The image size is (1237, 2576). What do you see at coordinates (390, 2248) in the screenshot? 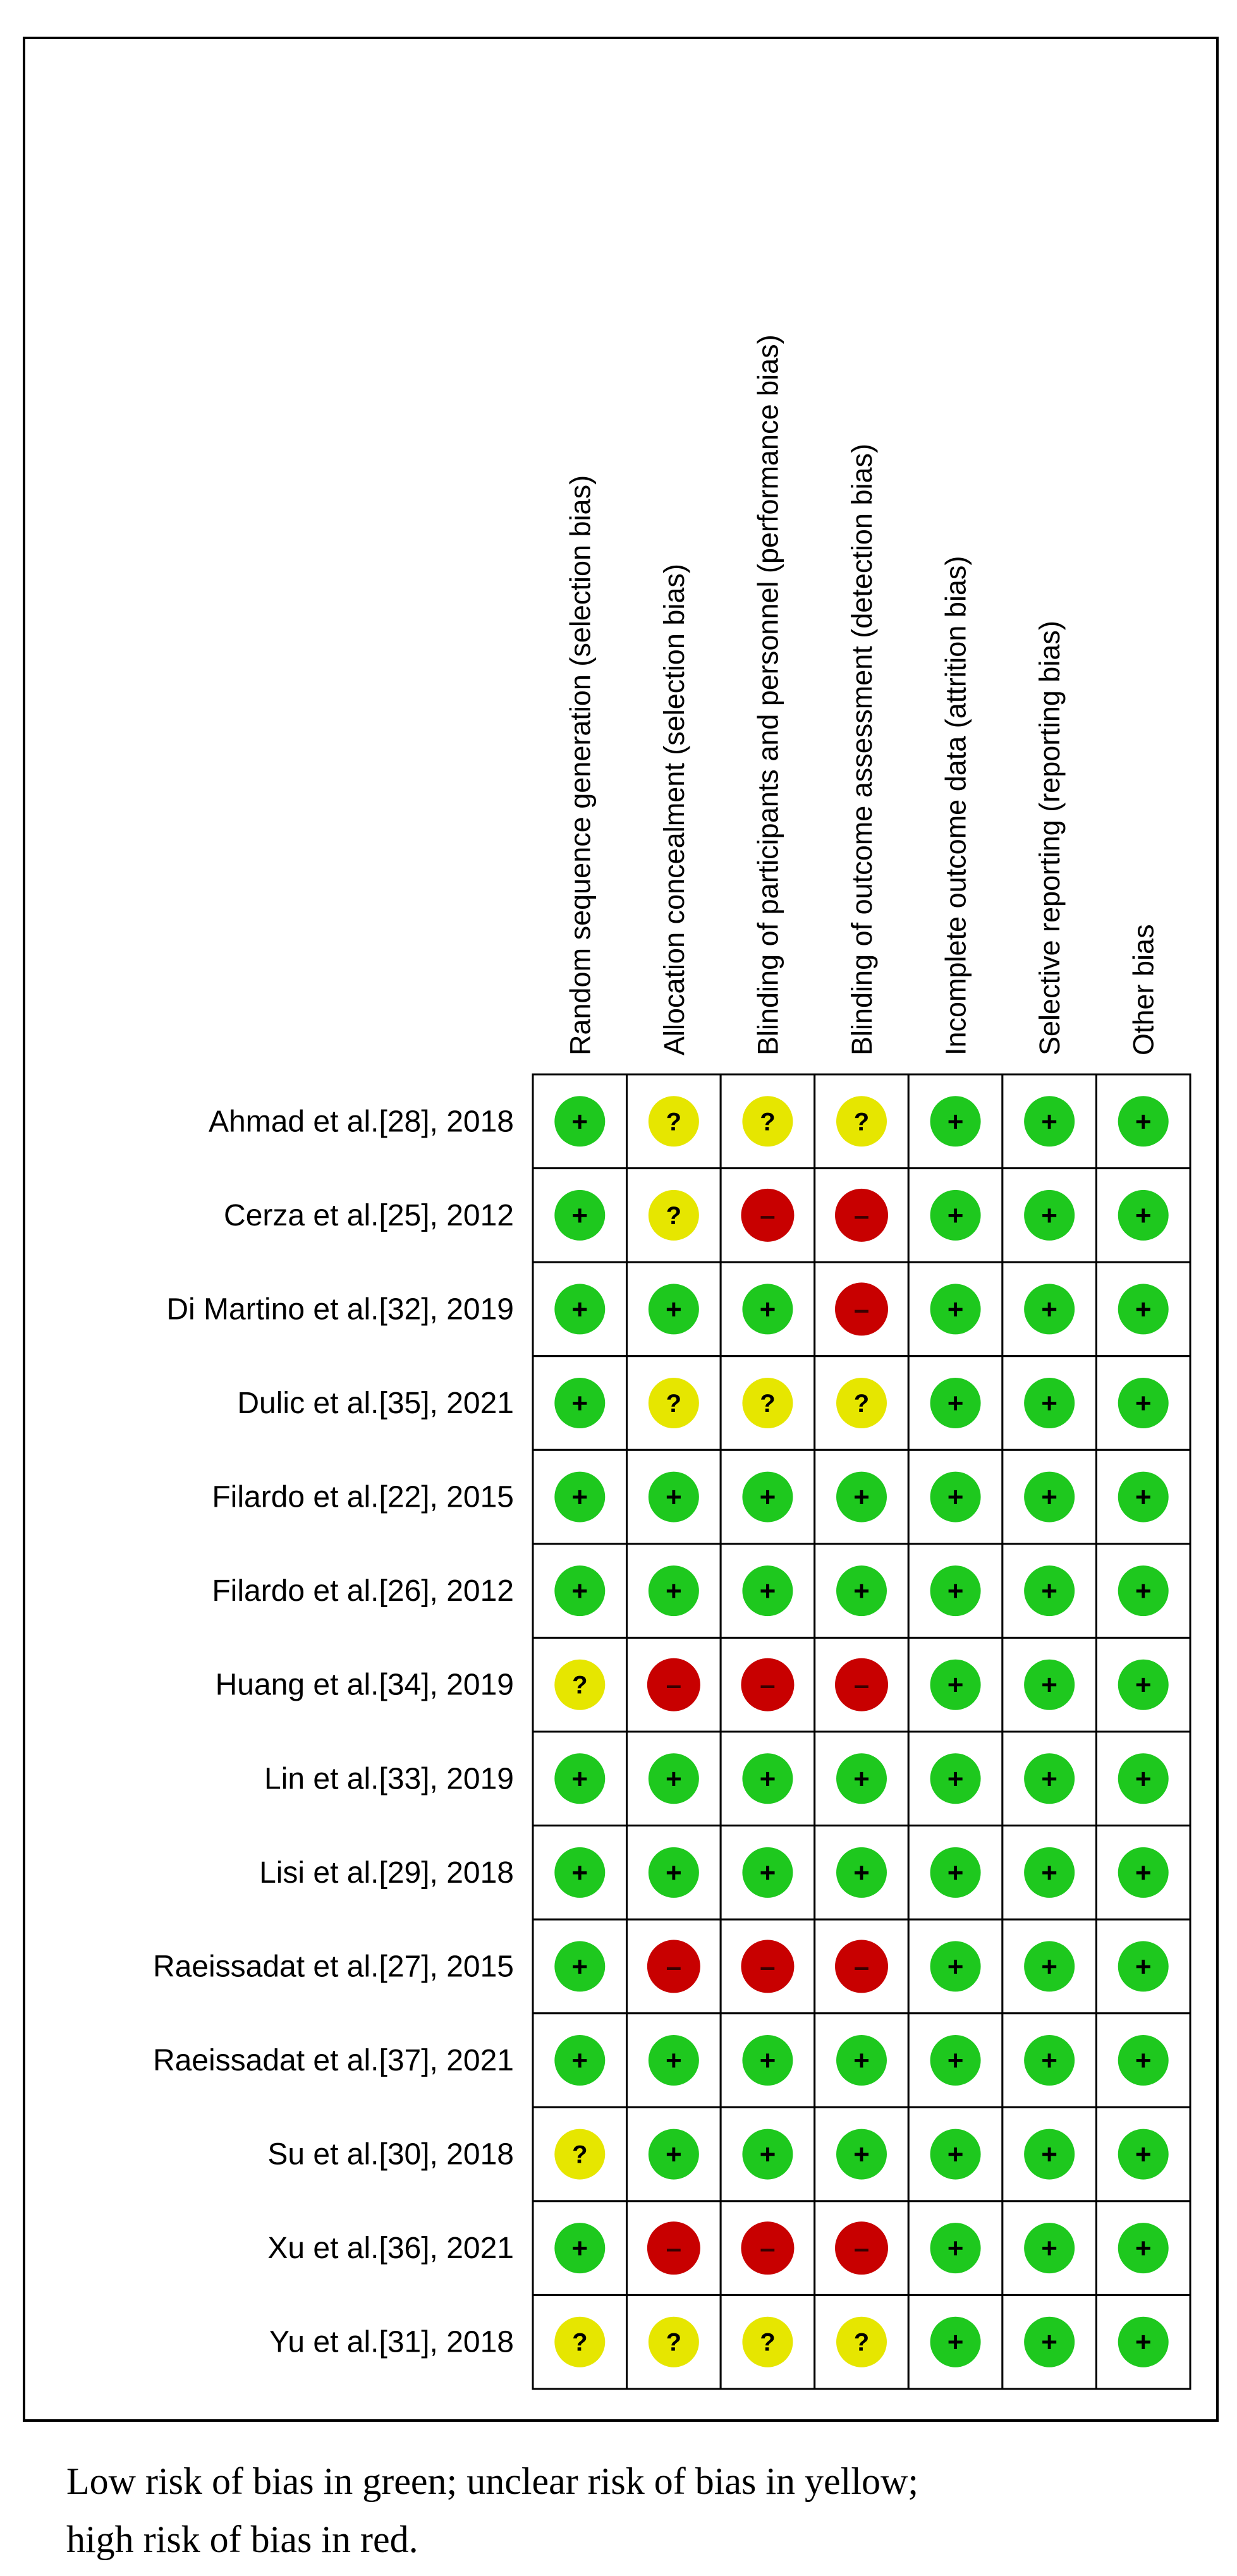
I see `study-label-xu-et-al-36-2021: Xu et al.[36], 2021` at bounding box center [390, 2248].